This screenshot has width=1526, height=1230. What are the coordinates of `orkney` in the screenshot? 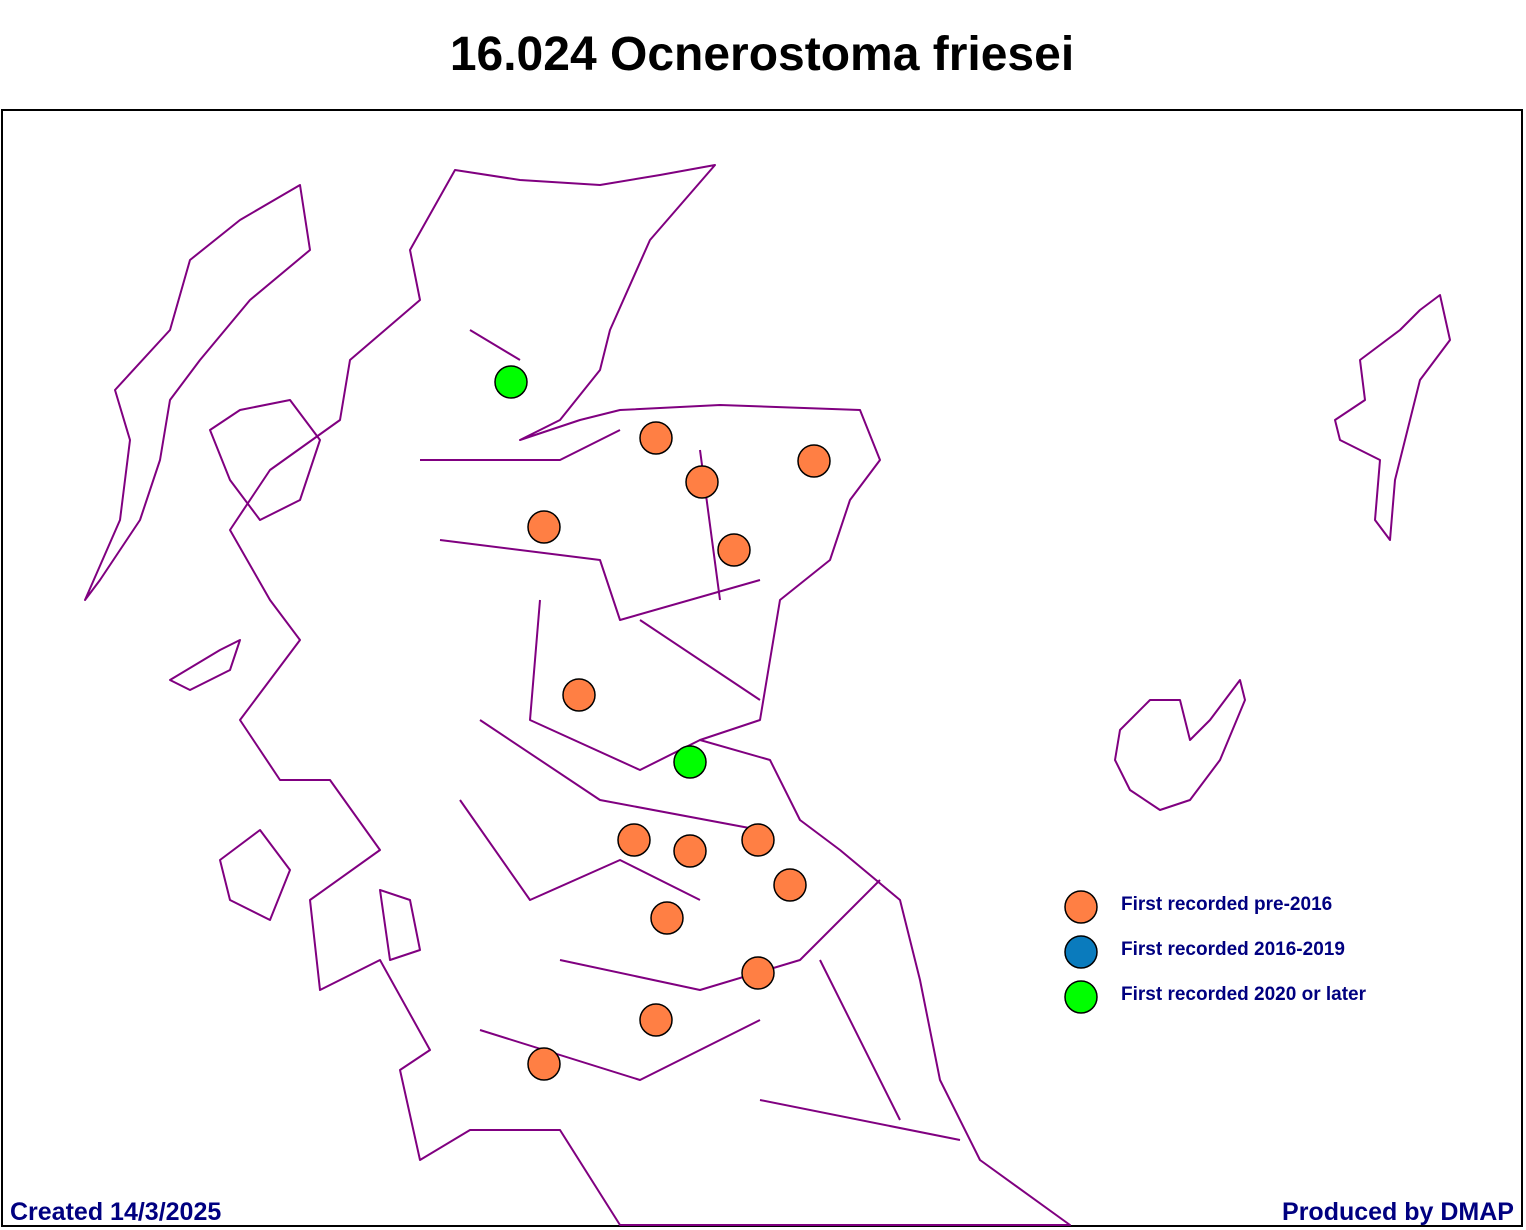 It's located at (1180, 745).